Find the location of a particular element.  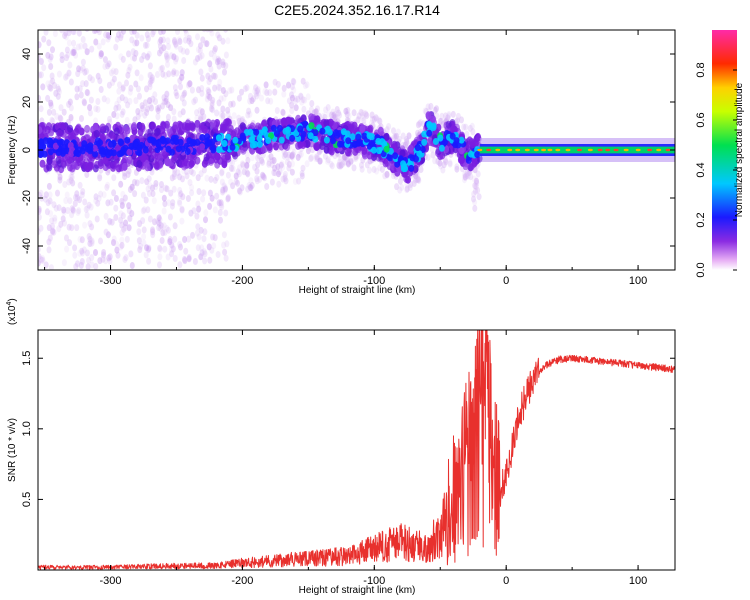

x-tick-label: 0 is located at coordinates (506, 581).